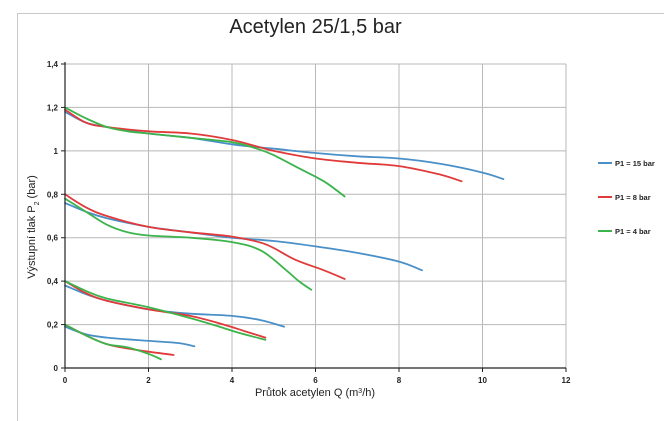 This screenshot has width=664, height=421. I want to click on x-tick-label: 4, so click(232, 380).